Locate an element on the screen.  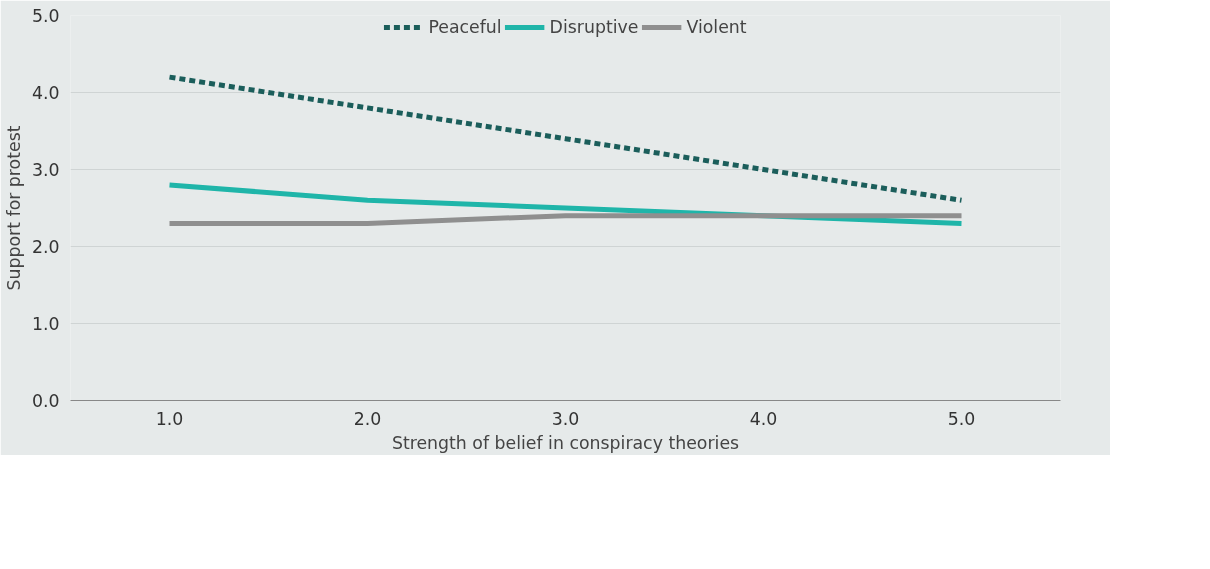
x-tick-label: 5.0 is located at coordinates (961, 418).